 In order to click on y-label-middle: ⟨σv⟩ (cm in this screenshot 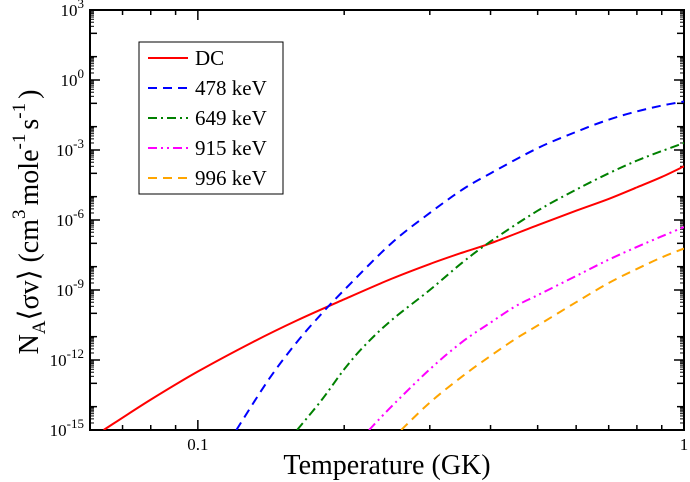, I will do `click(29, 270)`.